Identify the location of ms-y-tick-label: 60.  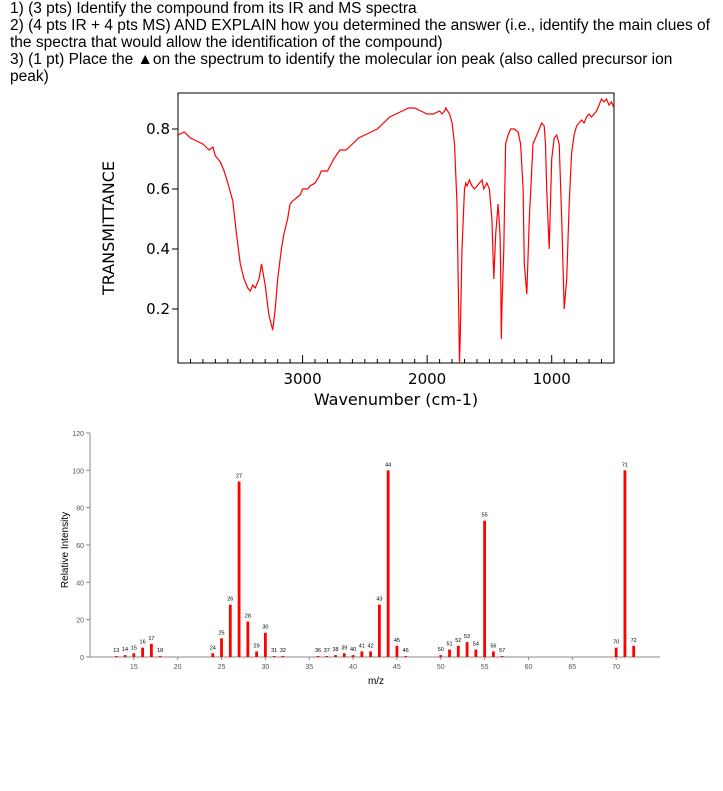
(80, 546).